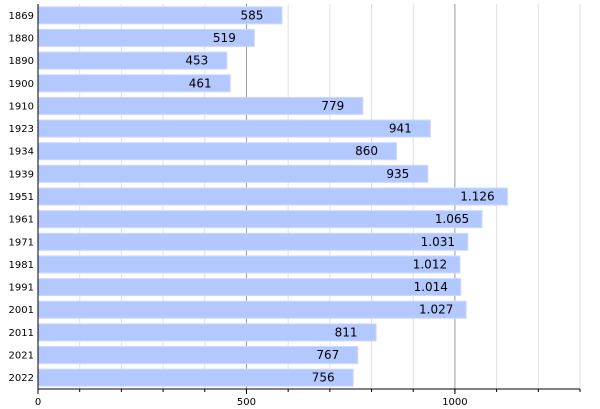  What do you see at coordinates (21, 129) in the screenshot?
I see `category-label-1923: 1923` at bounding box center [21, 129].